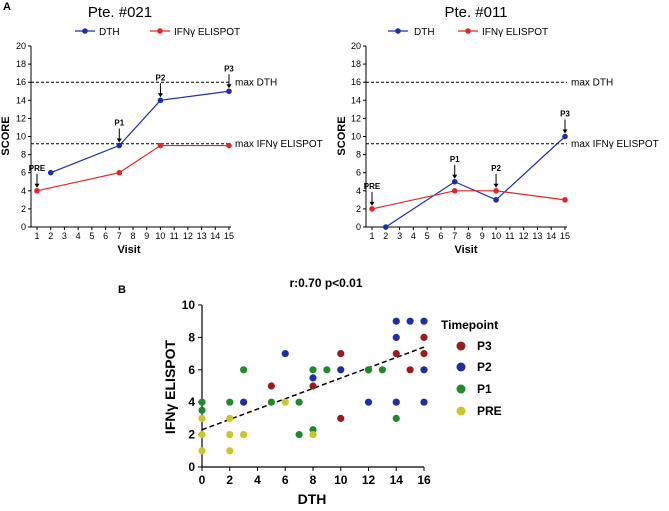 This screenshot has height=511, width=669. Describe the element at coordinates (565, 236) in the screenshot. I see `x-tick-label: 15` at that location.